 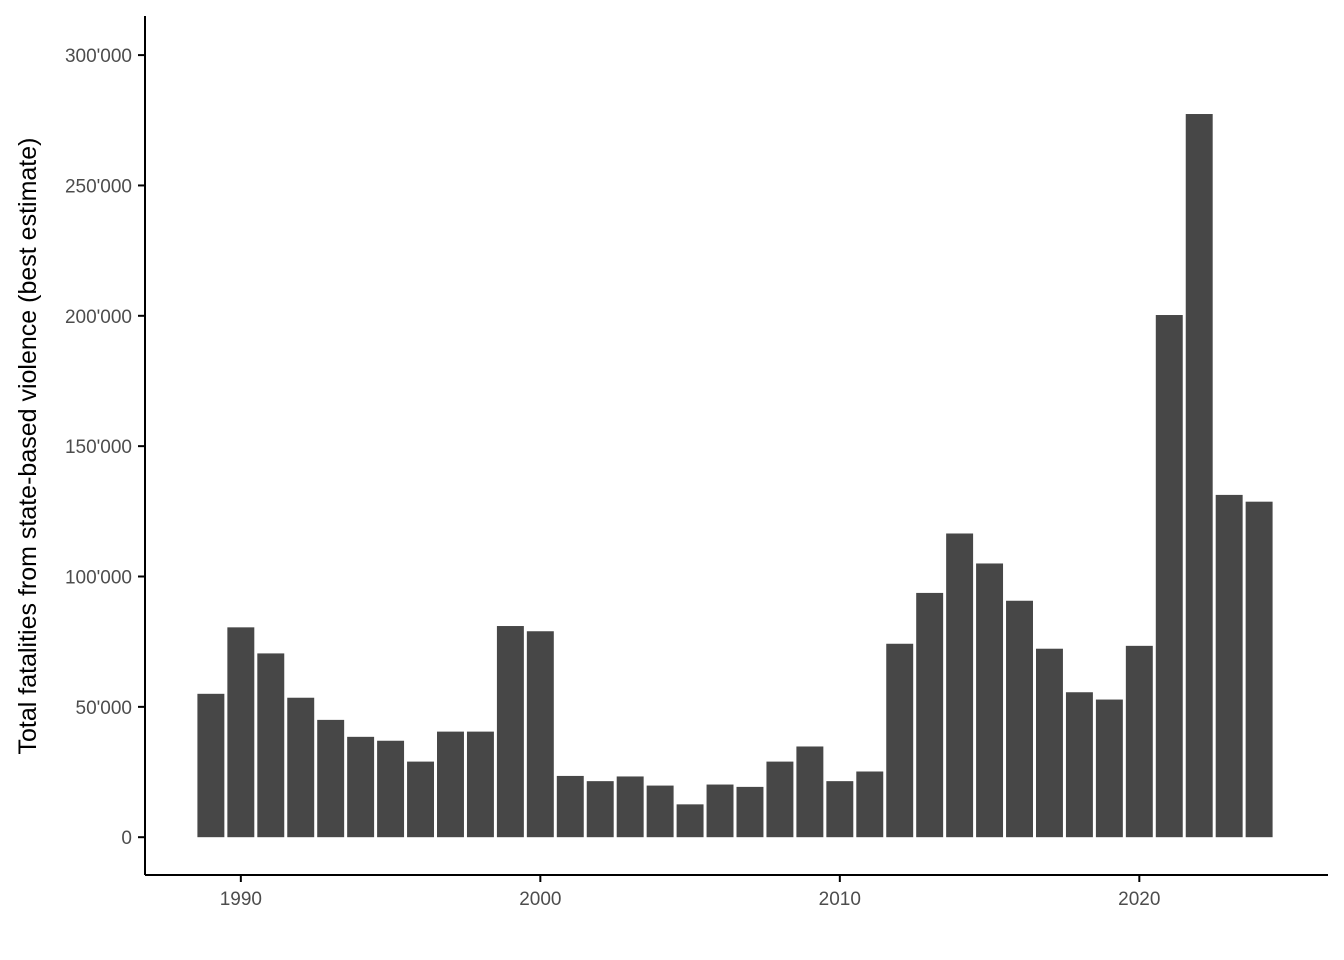 What do you see at coordinates (570, 806) in the screenshot?
I see `bar-2001` at bounding box center [570, 806].